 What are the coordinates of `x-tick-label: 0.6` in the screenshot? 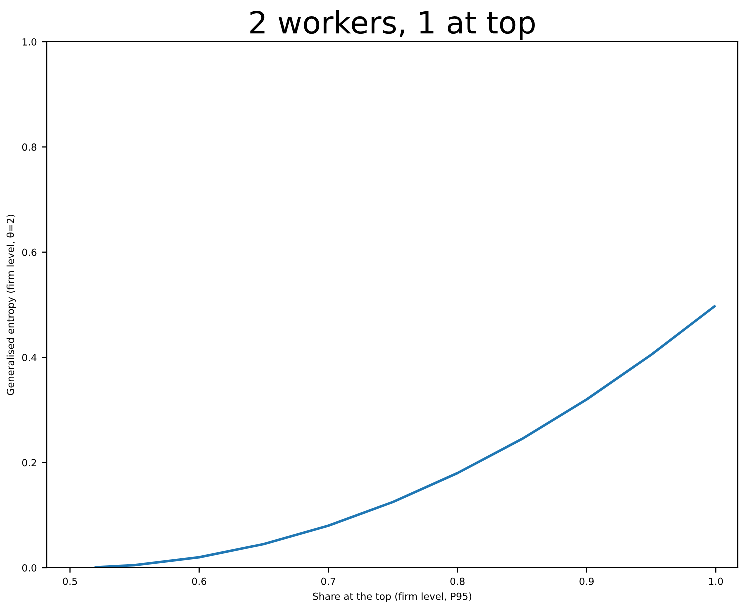 It's located at (199, 582).